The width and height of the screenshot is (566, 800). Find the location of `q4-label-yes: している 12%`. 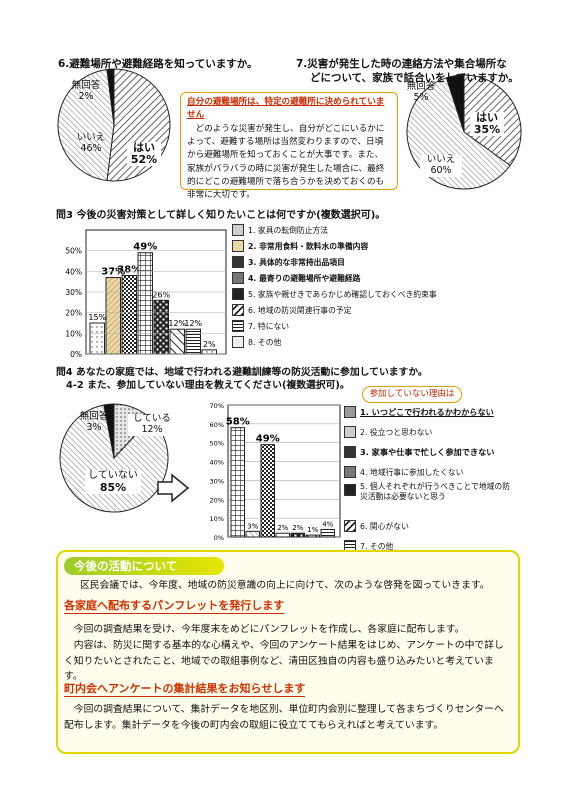

q4-label-yes: している 12% is located at coordinates (152, 424).